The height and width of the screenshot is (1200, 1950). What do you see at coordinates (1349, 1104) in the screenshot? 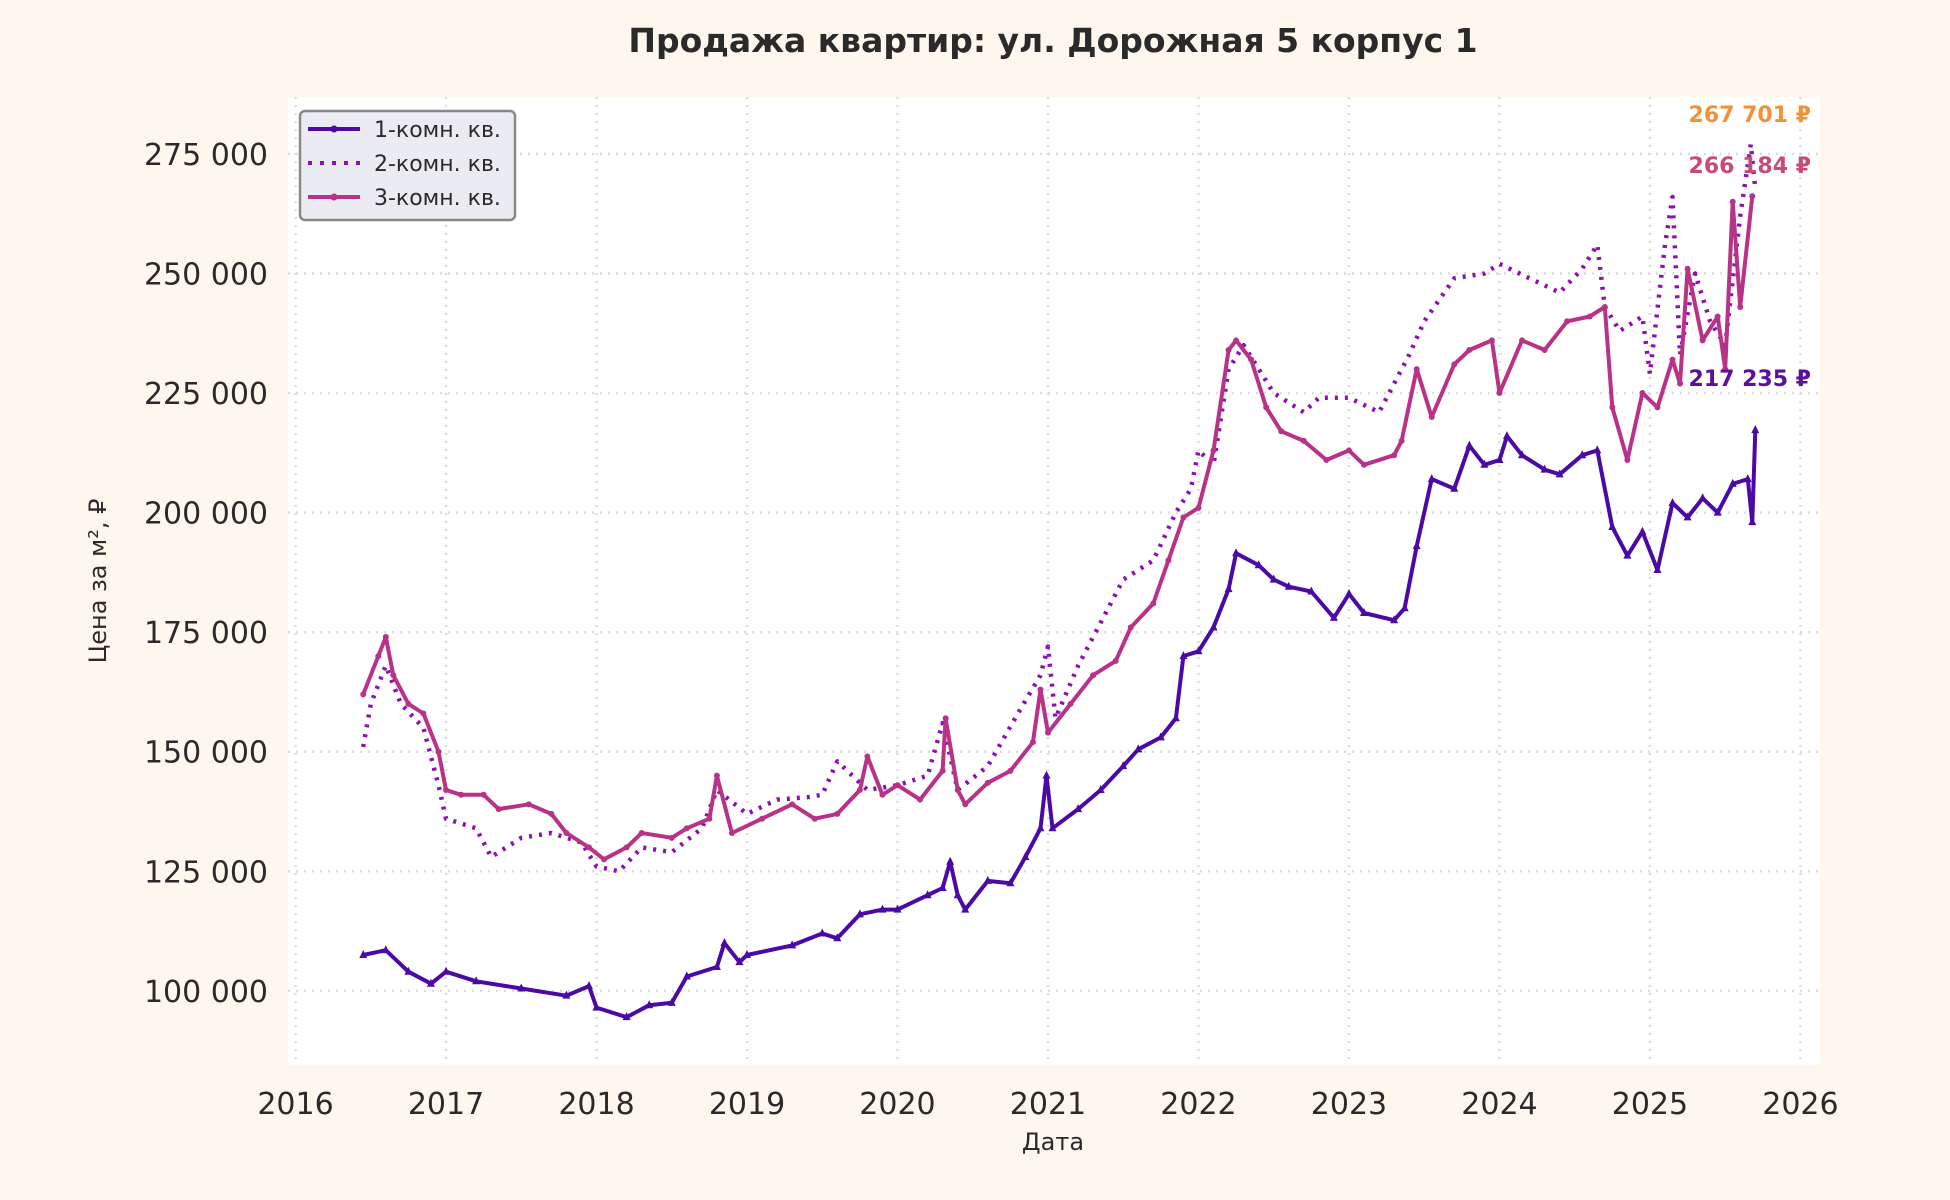
I see `x-tick-label: 2023` at bounding box center [1349, 1104].